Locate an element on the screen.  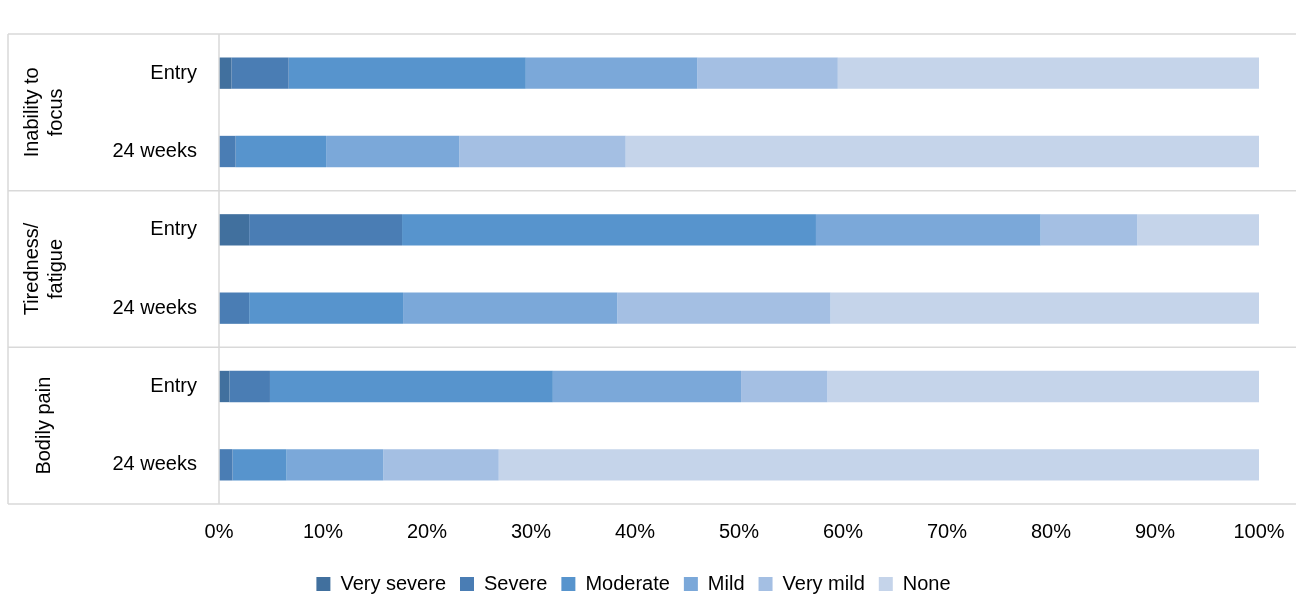
legend-label: None is located at coordinates (926, 582).